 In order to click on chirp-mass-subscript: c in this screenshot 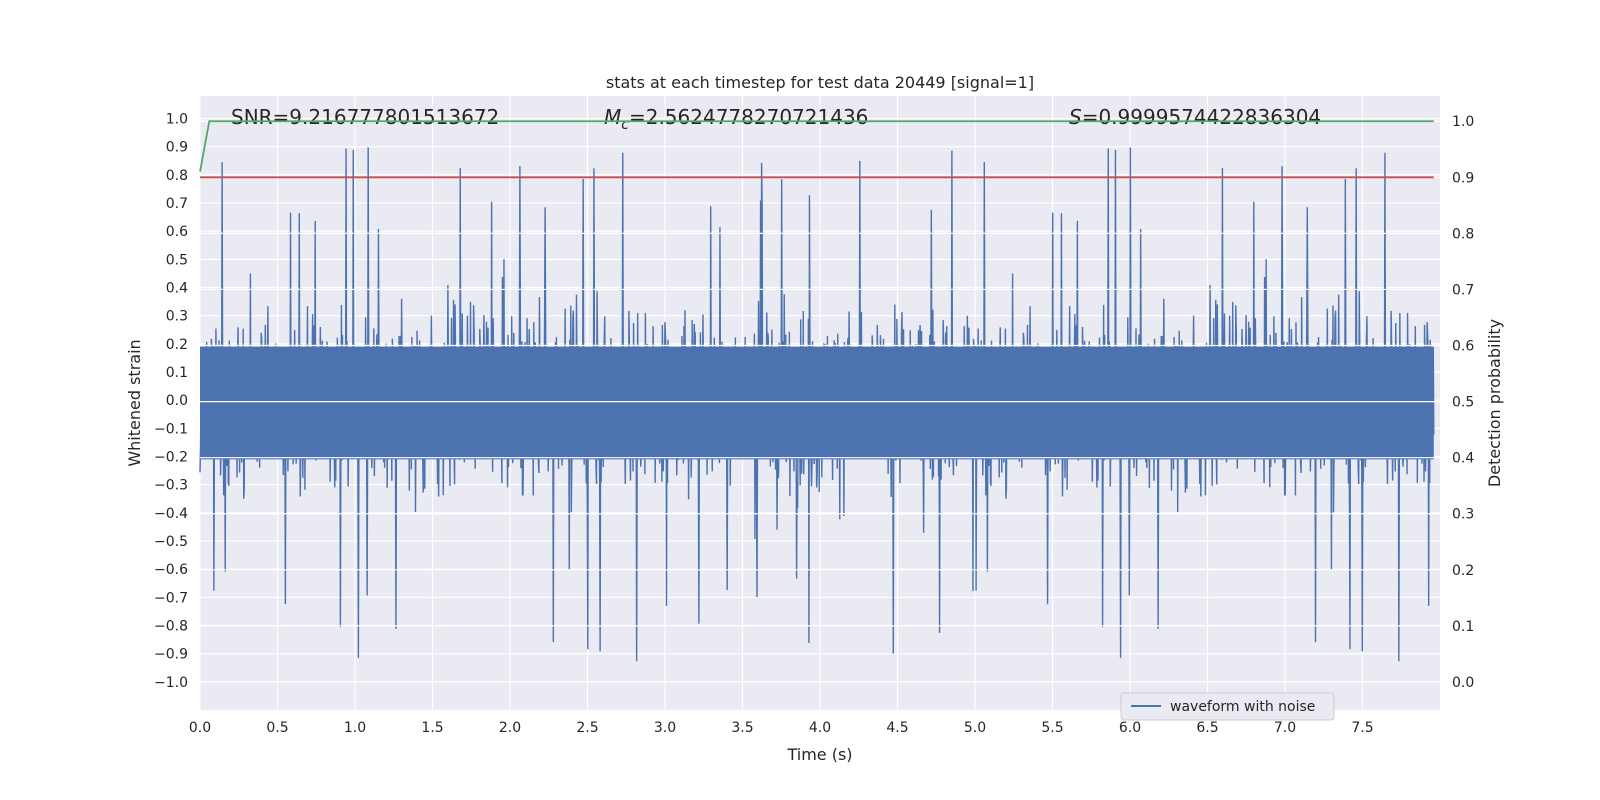, I will do `click(625, 125)`.